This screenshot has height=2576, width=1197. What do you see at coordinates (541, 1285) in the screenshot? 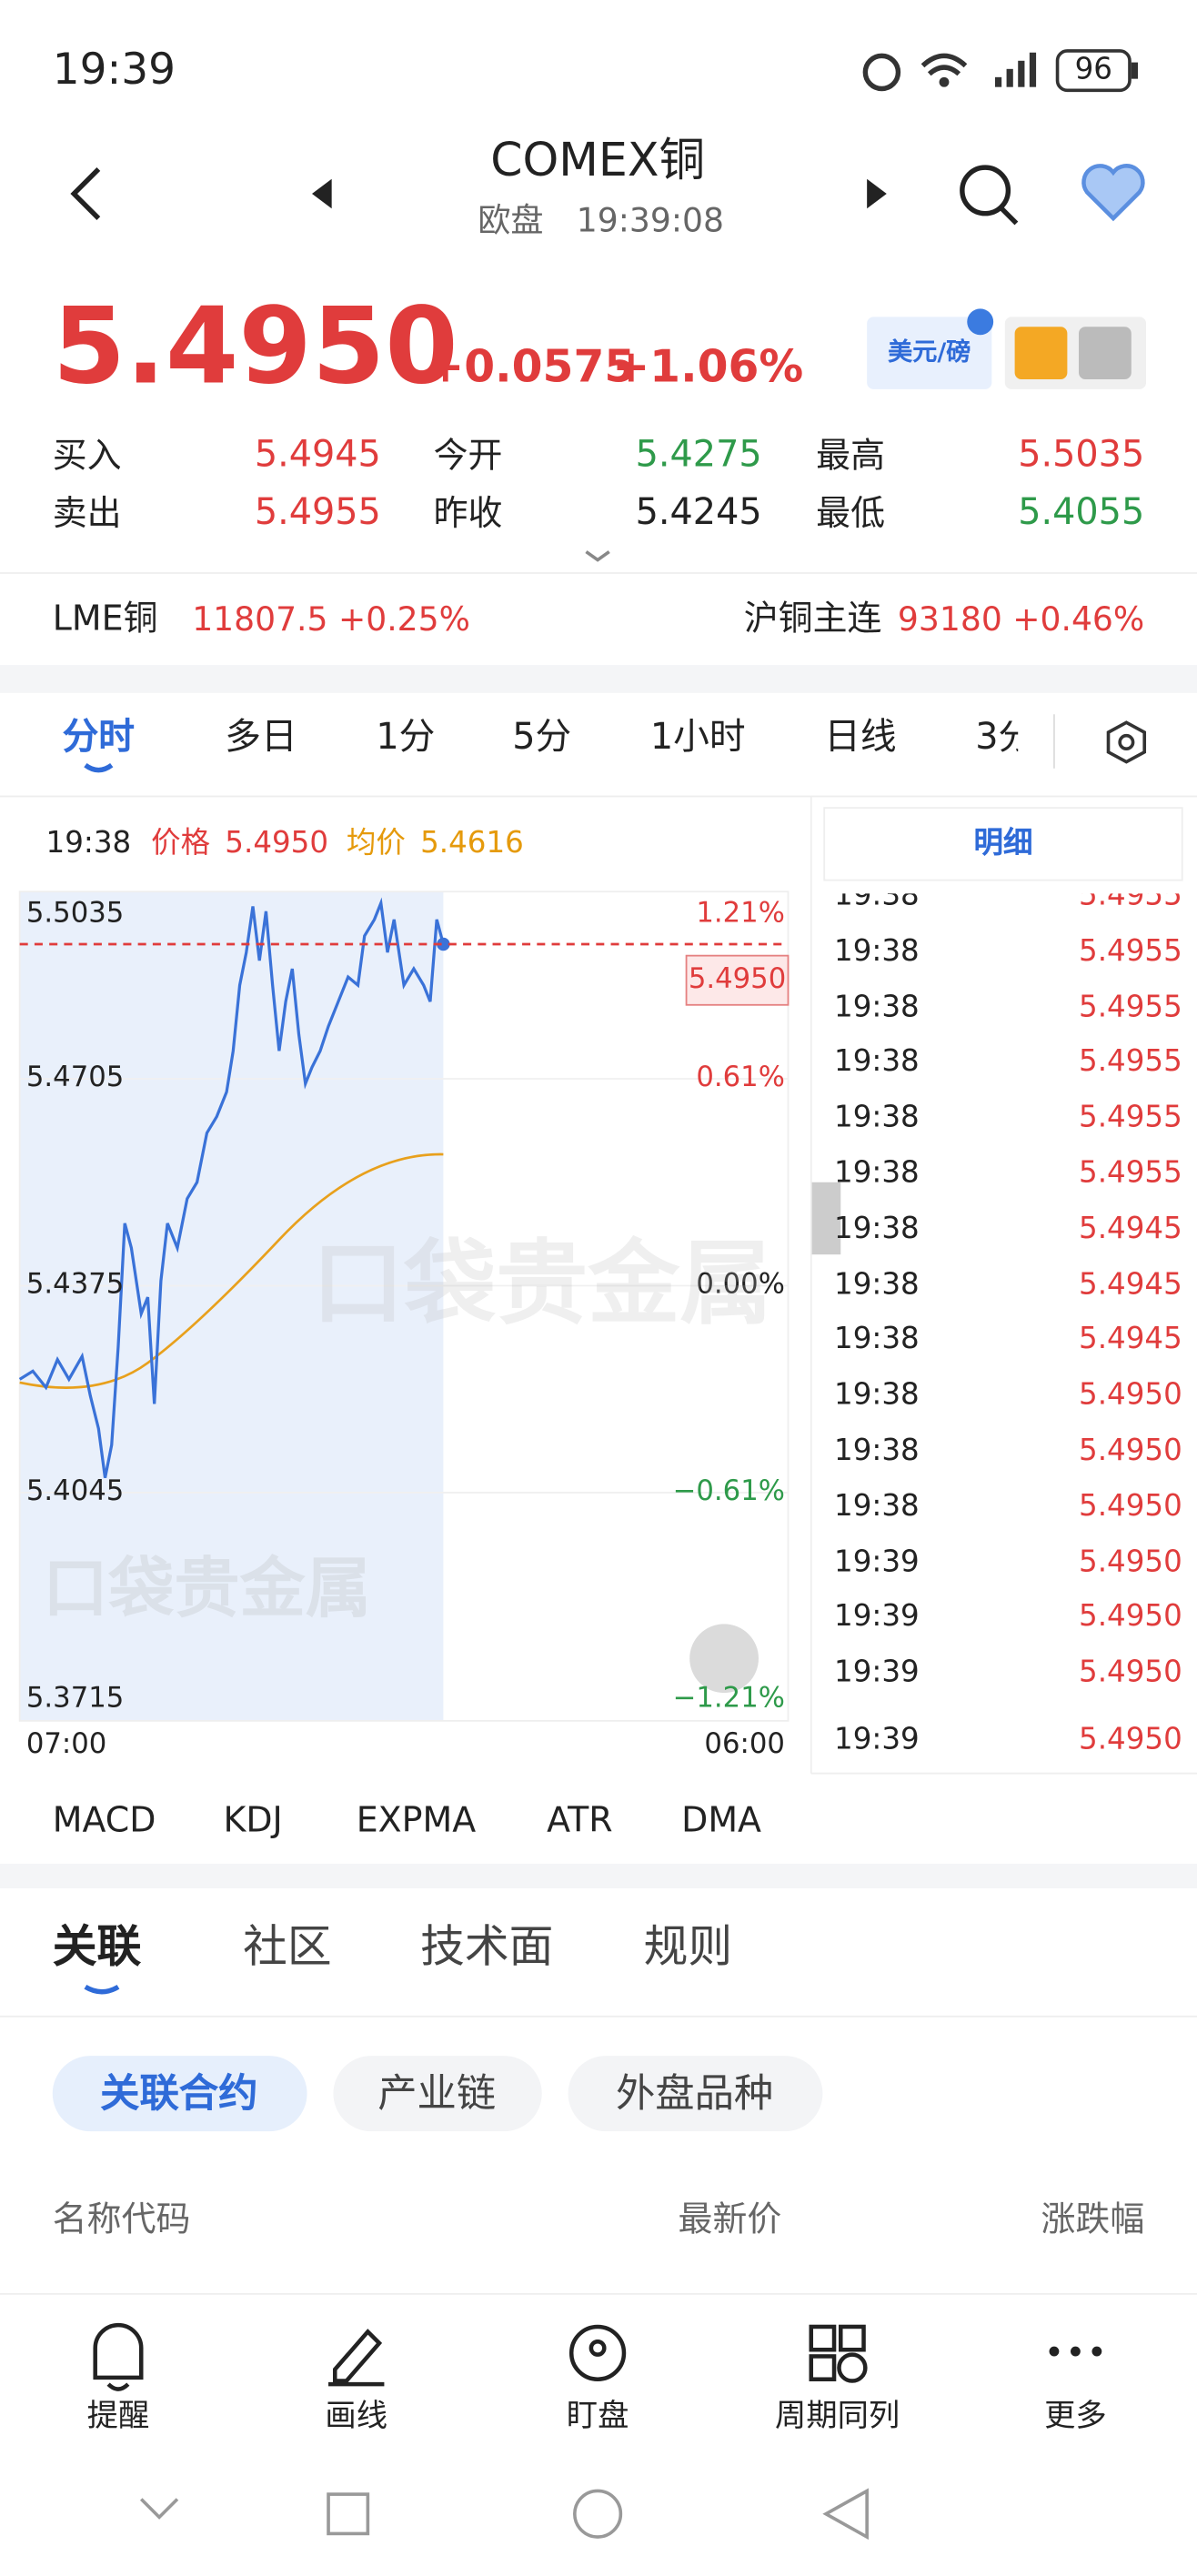
I see `watermark: 口袋贵金属` at bounding box center [541, 1285].